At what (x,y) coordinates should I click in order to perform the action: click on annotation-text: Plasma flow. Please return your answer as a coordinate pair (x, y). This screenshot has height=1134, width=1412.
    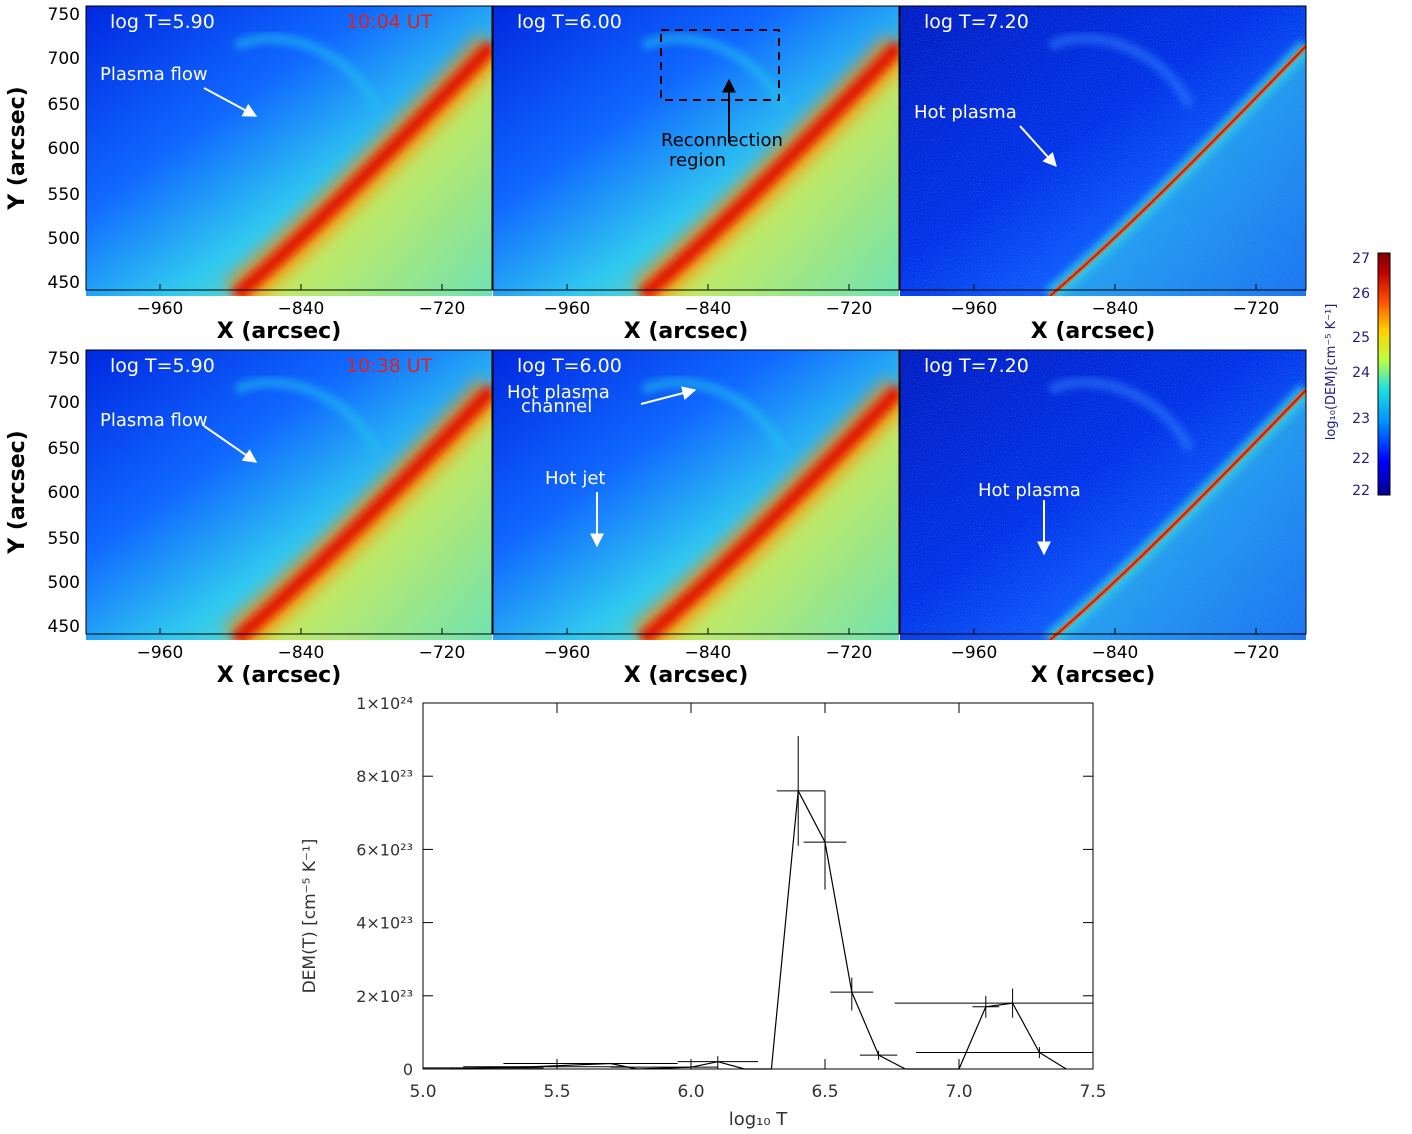
    Looking at the image, I should click on (154, 74).